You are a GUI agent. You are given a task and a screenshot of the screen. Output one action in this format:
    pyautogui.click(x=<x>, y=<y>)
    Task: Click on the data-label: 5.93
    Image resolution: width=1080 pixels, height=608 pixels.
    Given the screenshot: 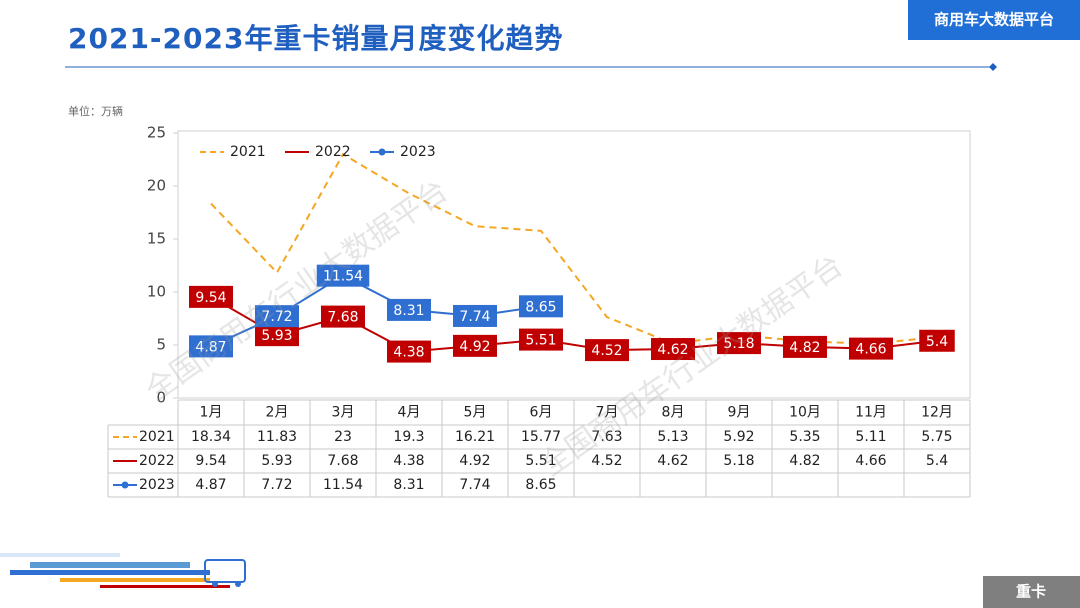 What is the action you would take?
    pyautogui.click(x=276, y=336)
    